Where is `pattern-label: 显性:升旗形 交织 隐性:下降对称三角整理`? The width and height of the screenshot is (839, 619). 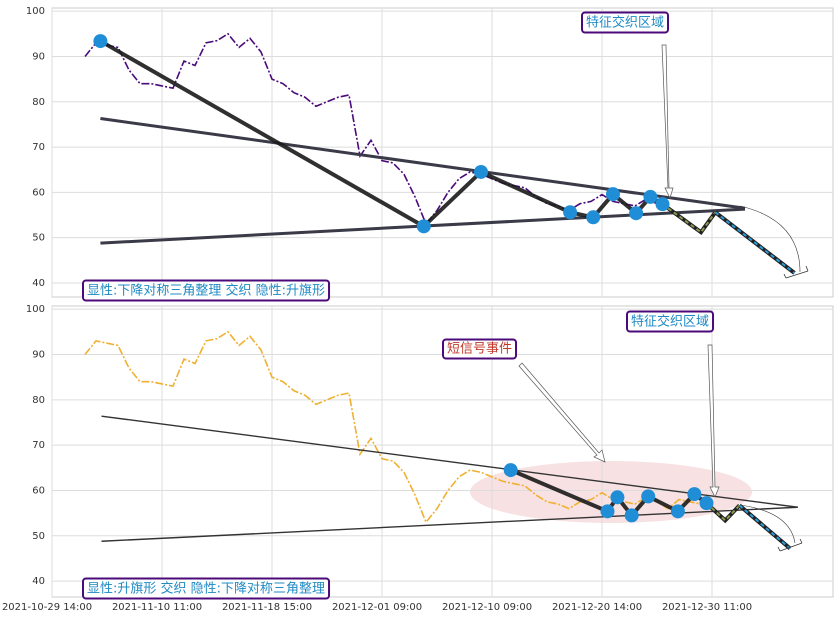
pattern-label: 显性:升旗形 交织 隐性:下降对称三角整理 is located at coordinates (206, 589).